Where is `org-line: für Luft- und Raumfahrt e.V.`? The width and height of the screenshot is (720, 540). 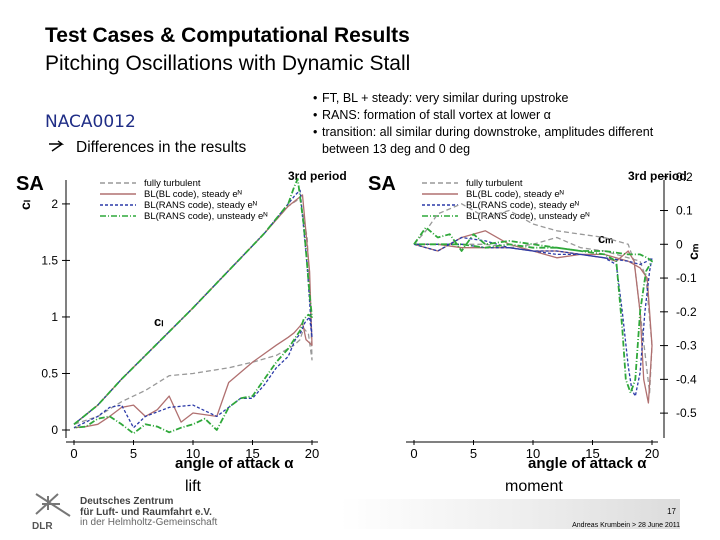 org-line: für Luft- und Raumfahrt e.V. is located at coordinates (146, 512).